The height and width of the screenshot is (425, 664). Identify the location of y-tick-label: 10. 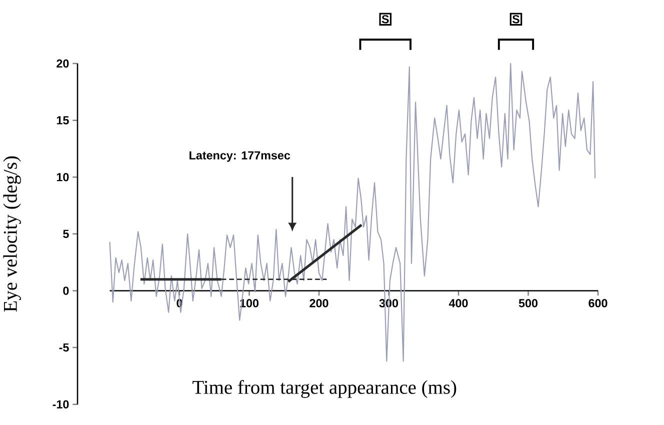
(62, 177).